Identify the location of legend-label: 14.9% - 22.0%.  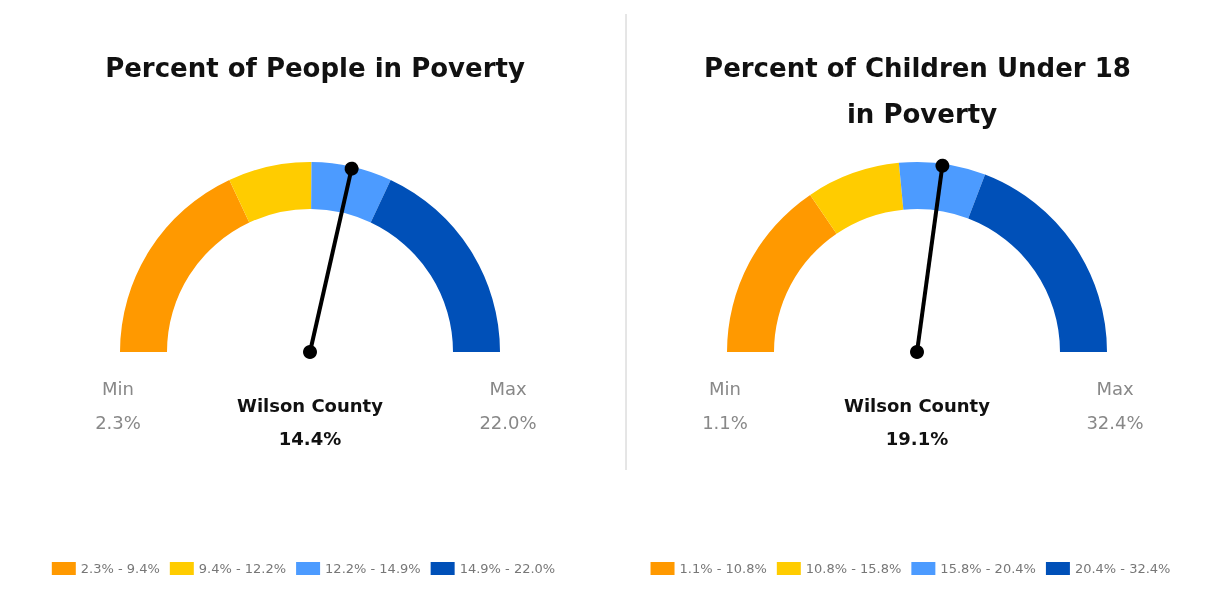
(507, 568).